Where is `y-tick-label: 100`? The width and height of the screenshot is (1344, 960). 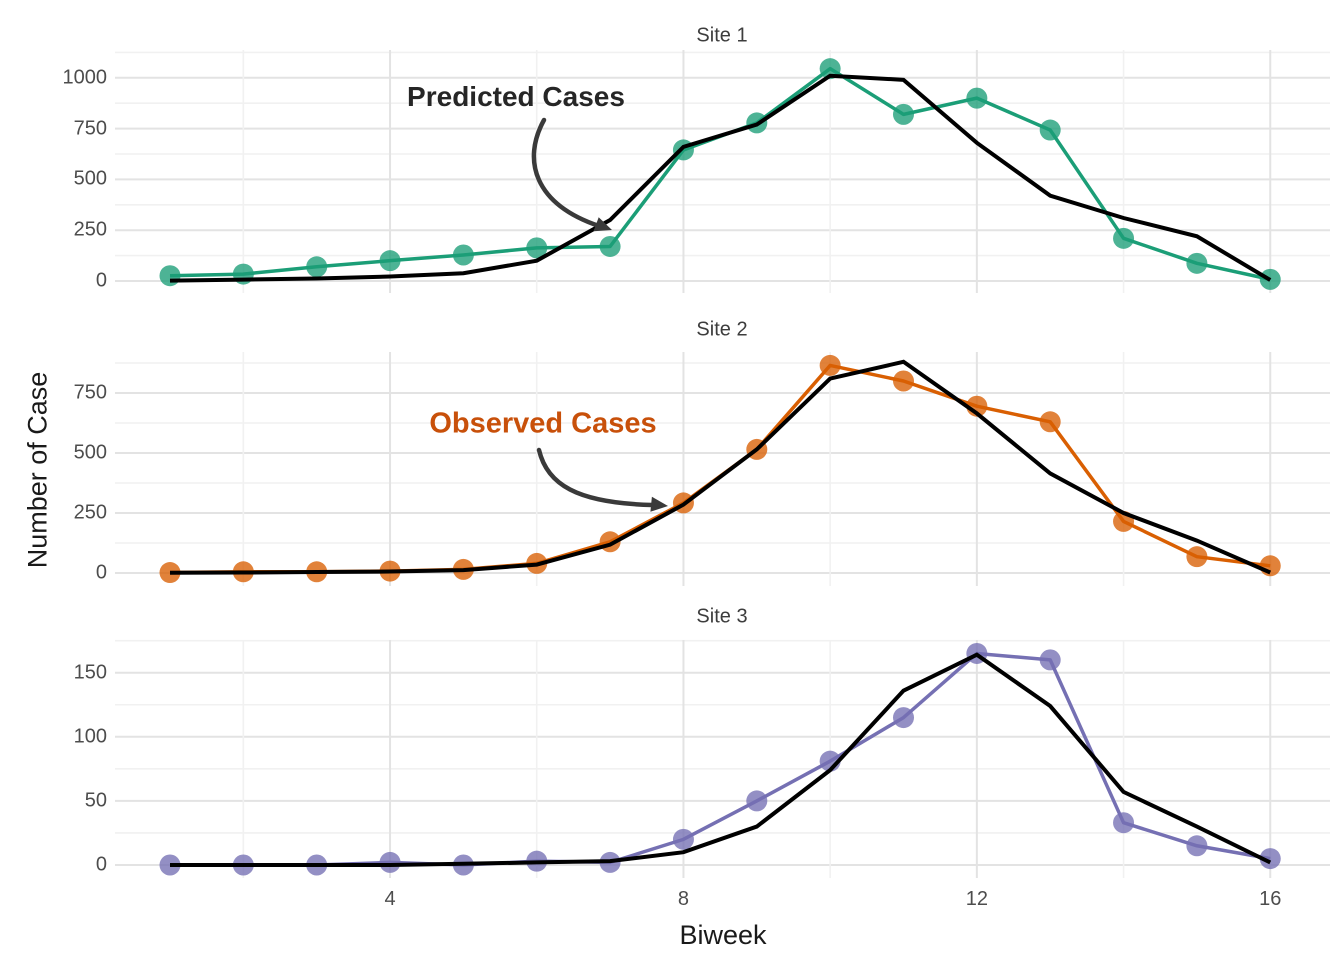 y-tick-label: 100 is located at coordinates (90, 736).